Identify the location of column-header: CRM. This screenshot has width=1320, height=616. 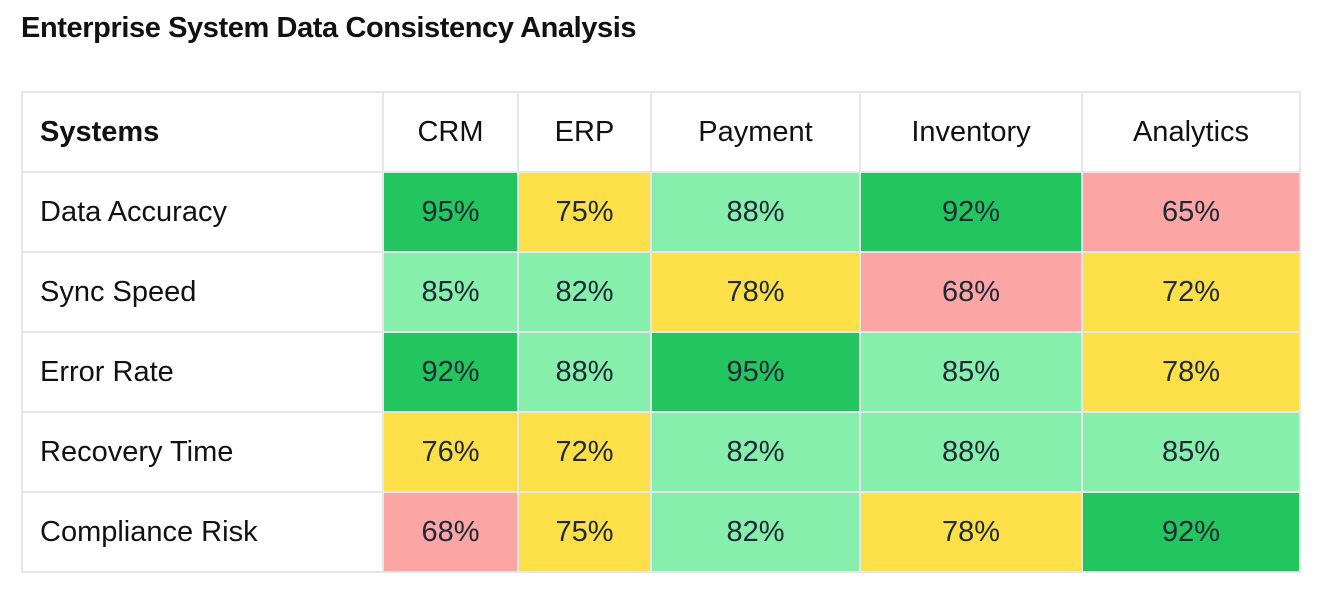
(450, 132).